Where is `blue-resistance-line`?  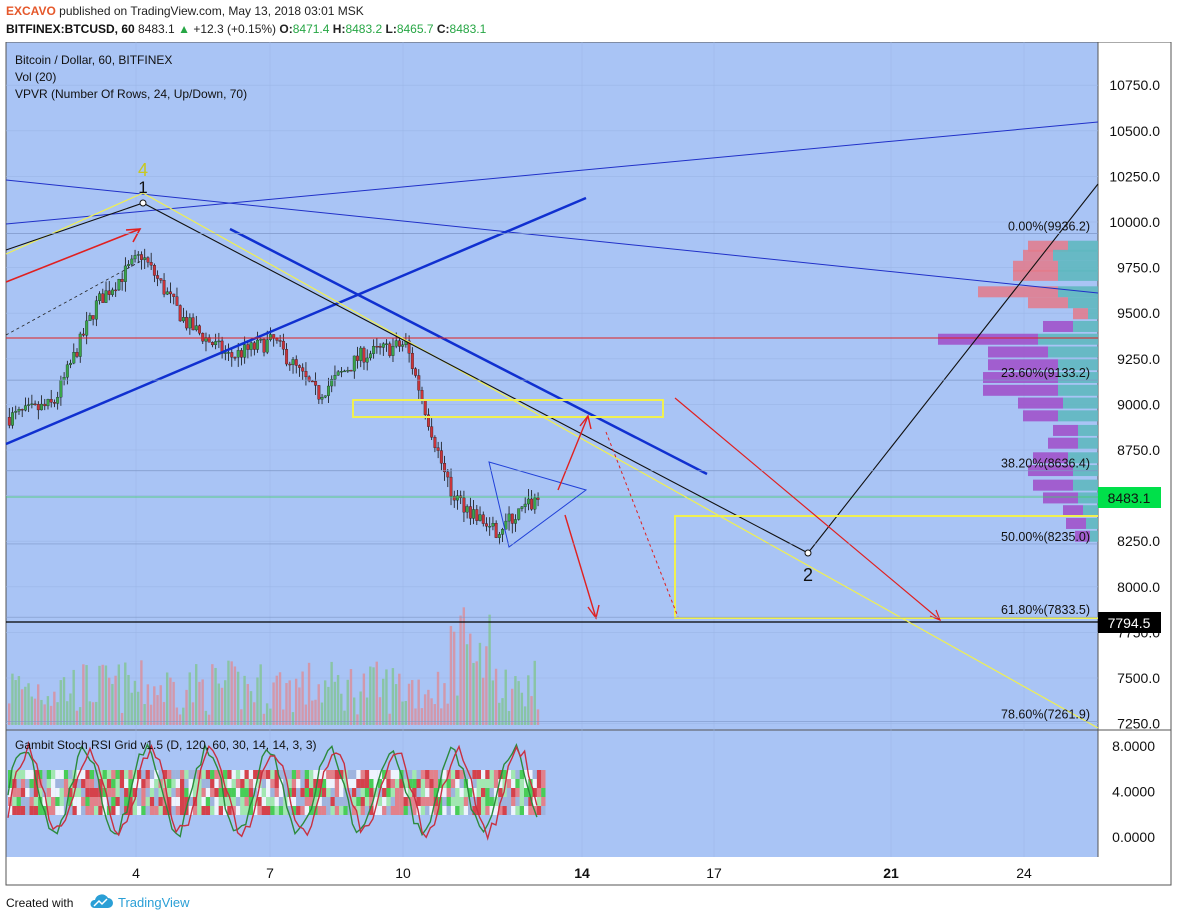 blue-resistance-line is located at coordinates (468, 351).